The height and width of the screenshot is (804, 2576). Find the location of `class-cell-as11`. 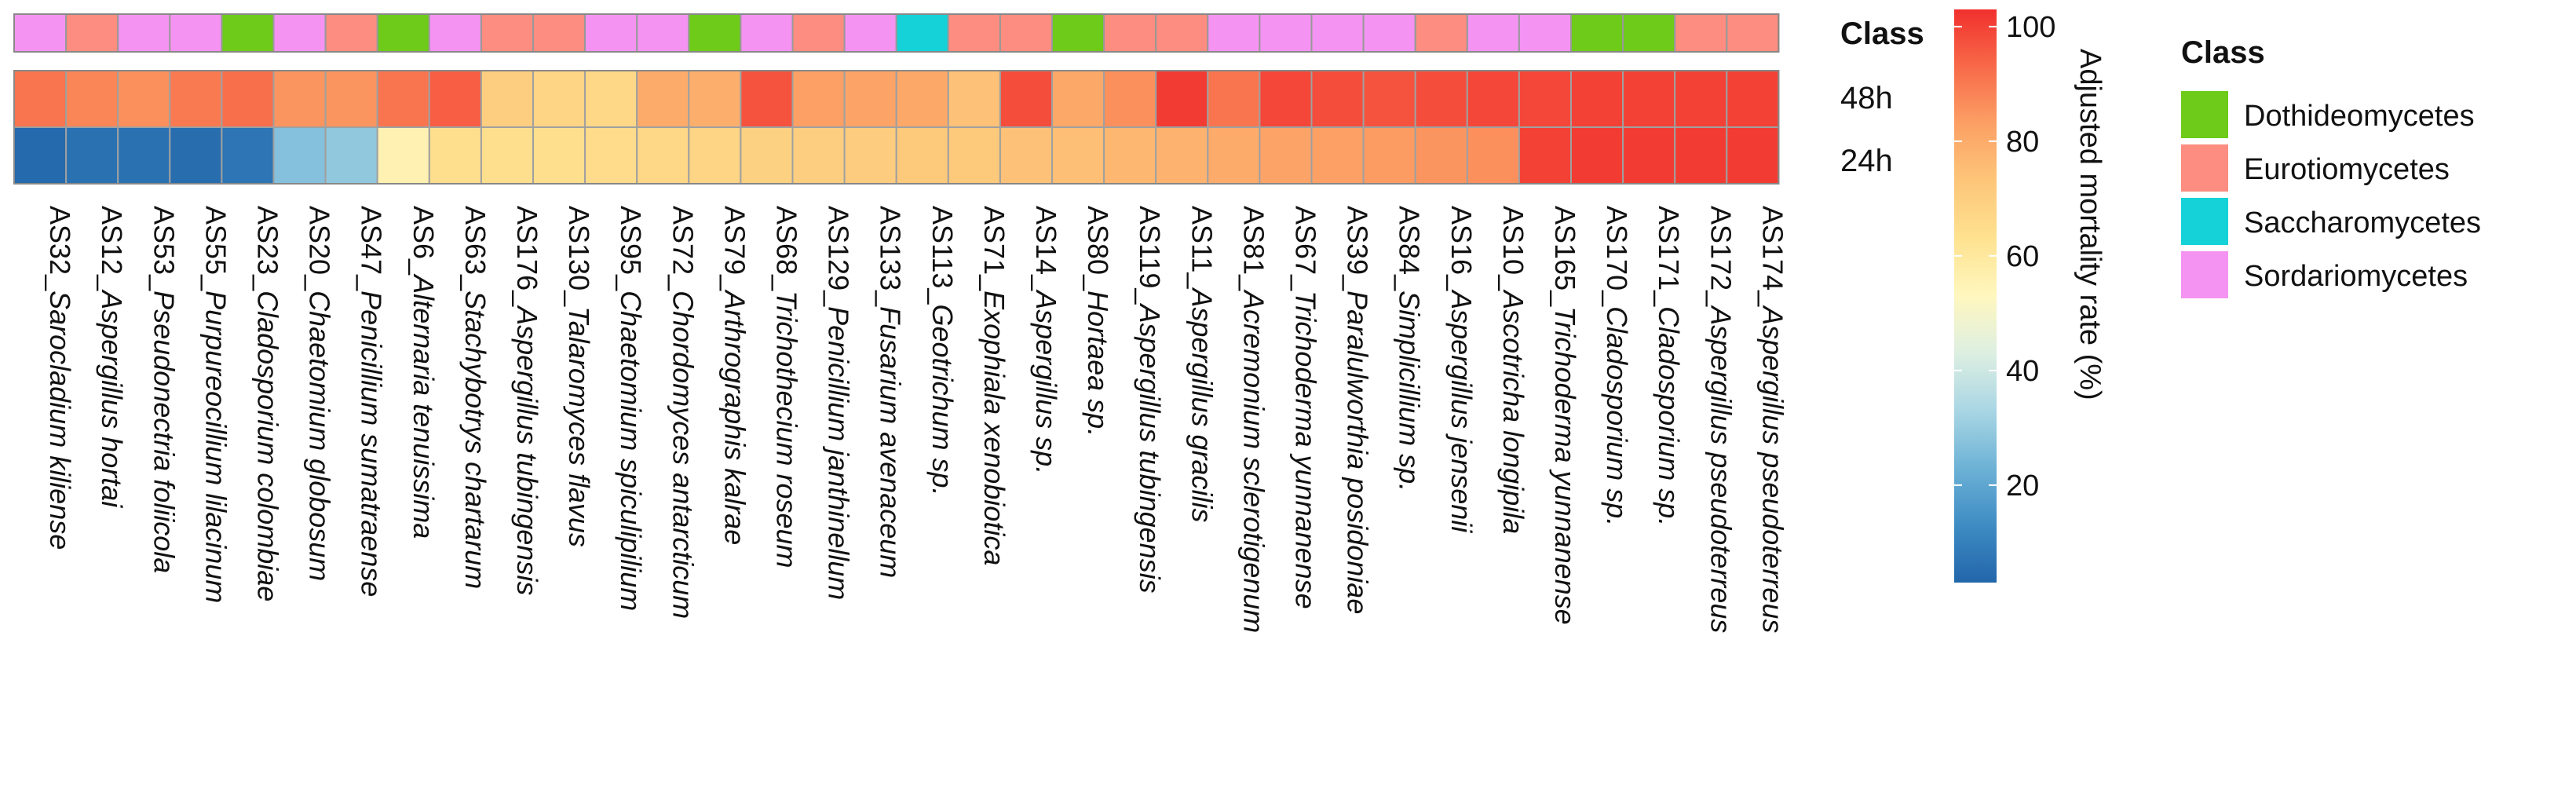

class-cell-as11 is located at coordinates (1182, 33).